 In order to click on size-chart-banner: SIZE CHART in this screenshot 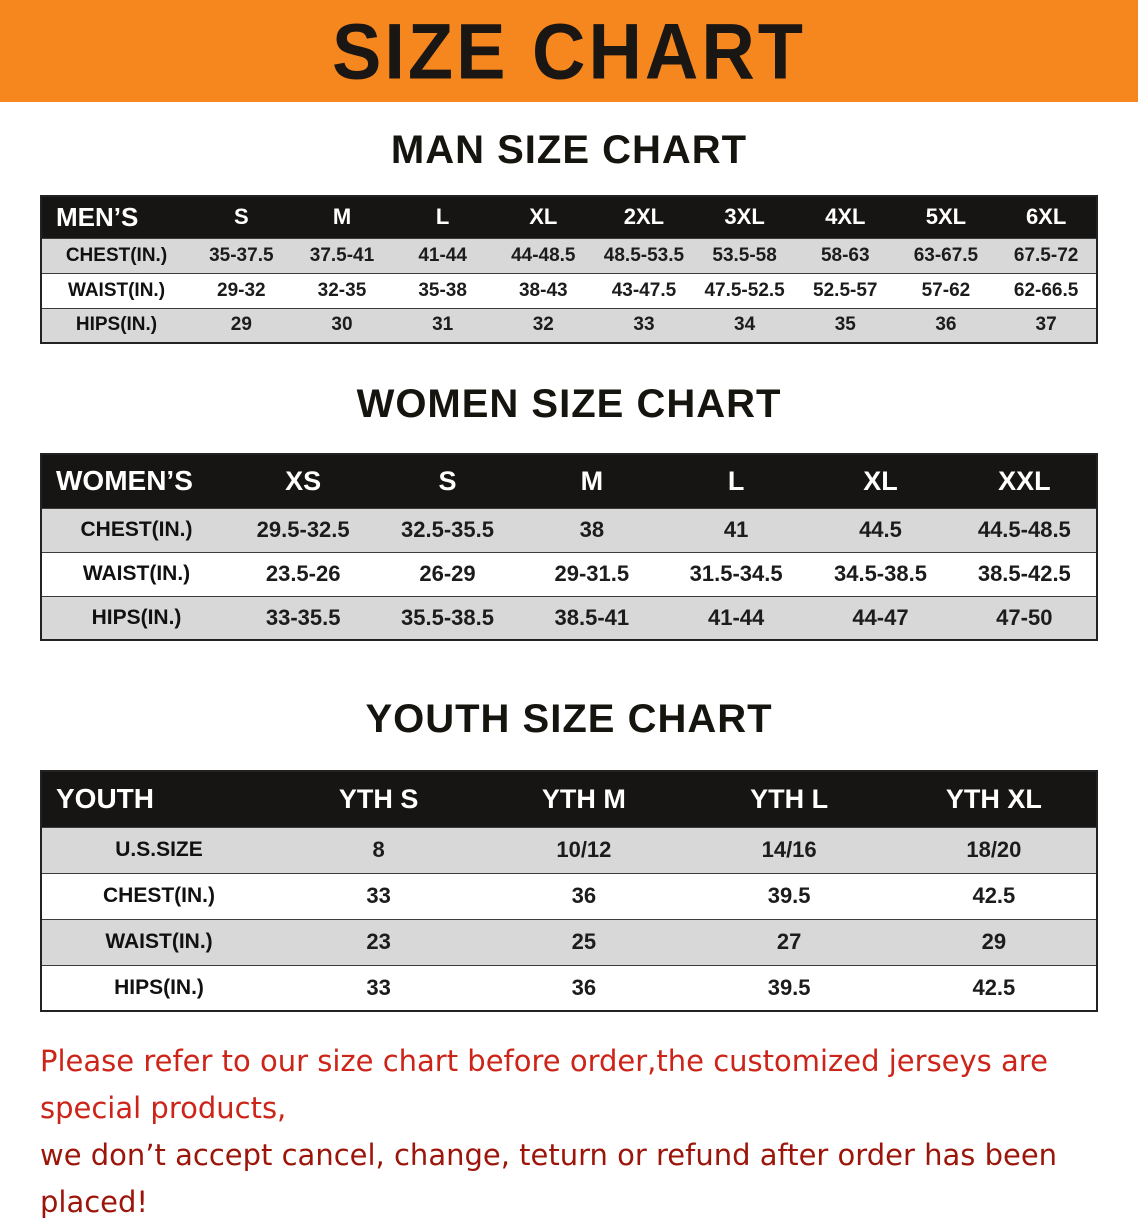, I will do `click(569, 51)`.